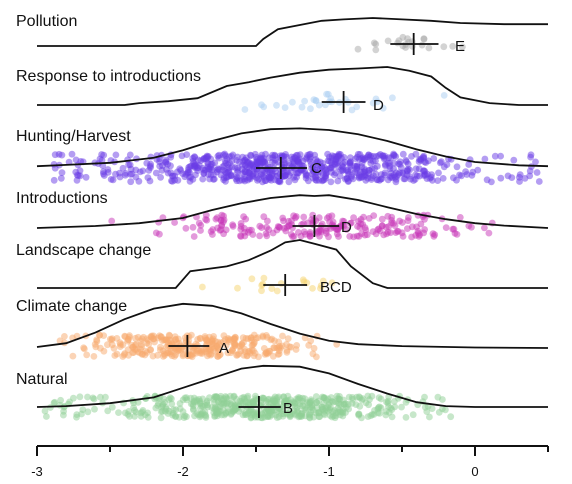 This screenshot has width=572, height=484. What do you see at coordinates (37, 471) in the screenshot?
I see `x-tick-label: -3` at bounding box center [37, 471].